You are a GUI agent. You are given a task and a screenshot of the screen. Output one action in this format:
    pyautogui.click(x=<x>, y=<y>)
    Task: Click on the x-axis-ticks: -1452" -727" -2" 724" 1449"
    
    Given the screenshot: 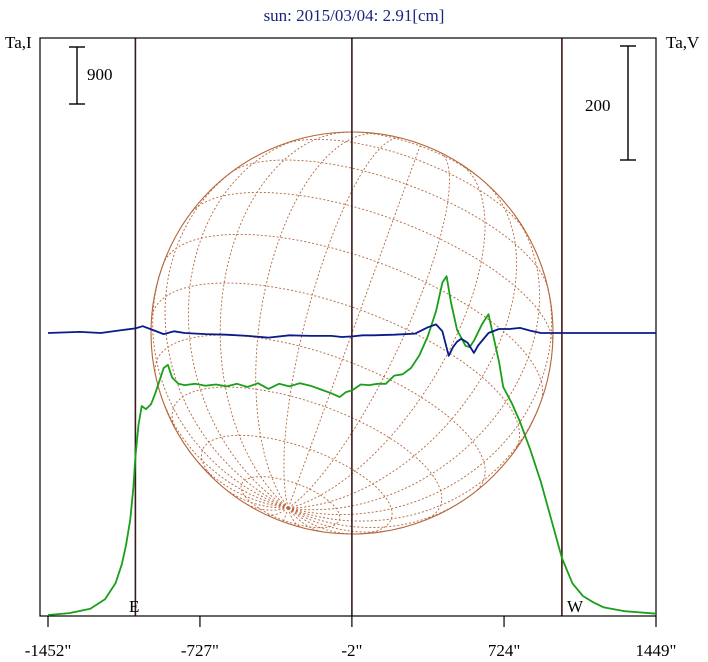 What is the action you would take?
    pyautogui.click(x=351, y=638)
    